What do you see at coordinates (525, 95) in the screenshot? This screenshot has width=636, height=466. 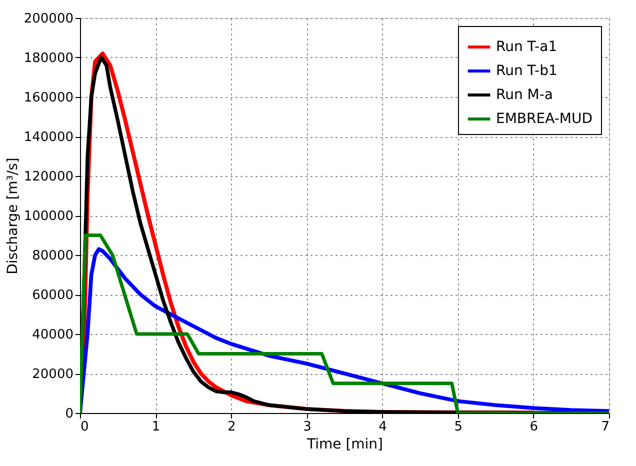 I see `legend-label: Run M-a` at bounding box center [525, 95].